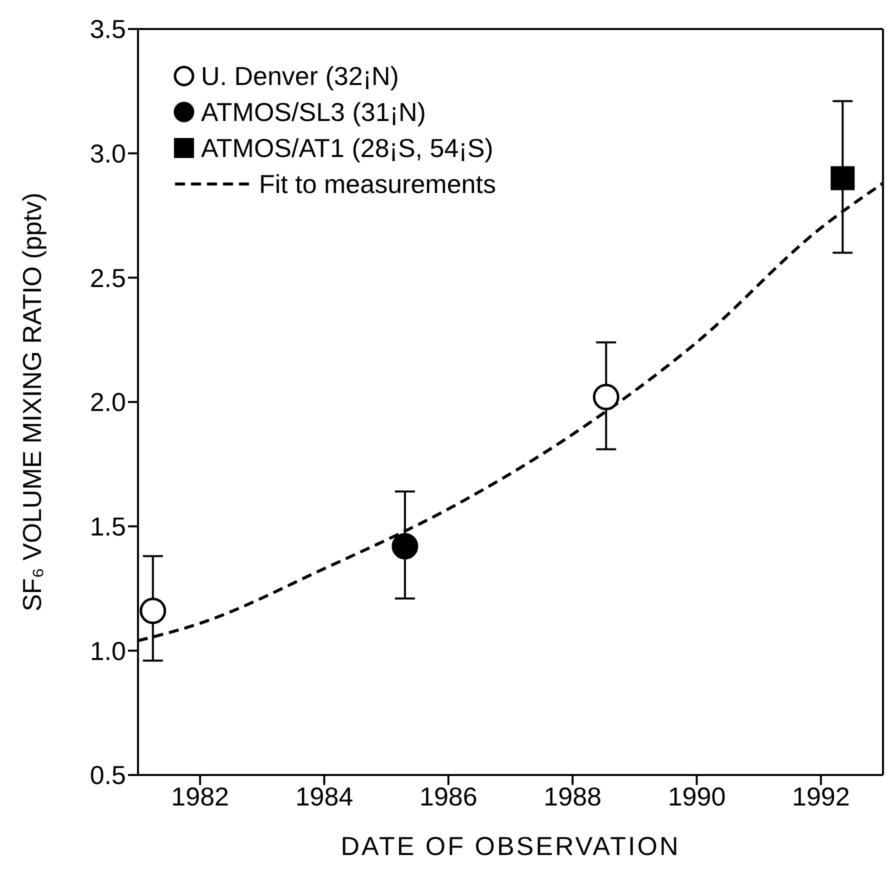 The width and height of the screenshot is (896, 883). I want to click on y-tick-label: 3.0, so click(108, 153).